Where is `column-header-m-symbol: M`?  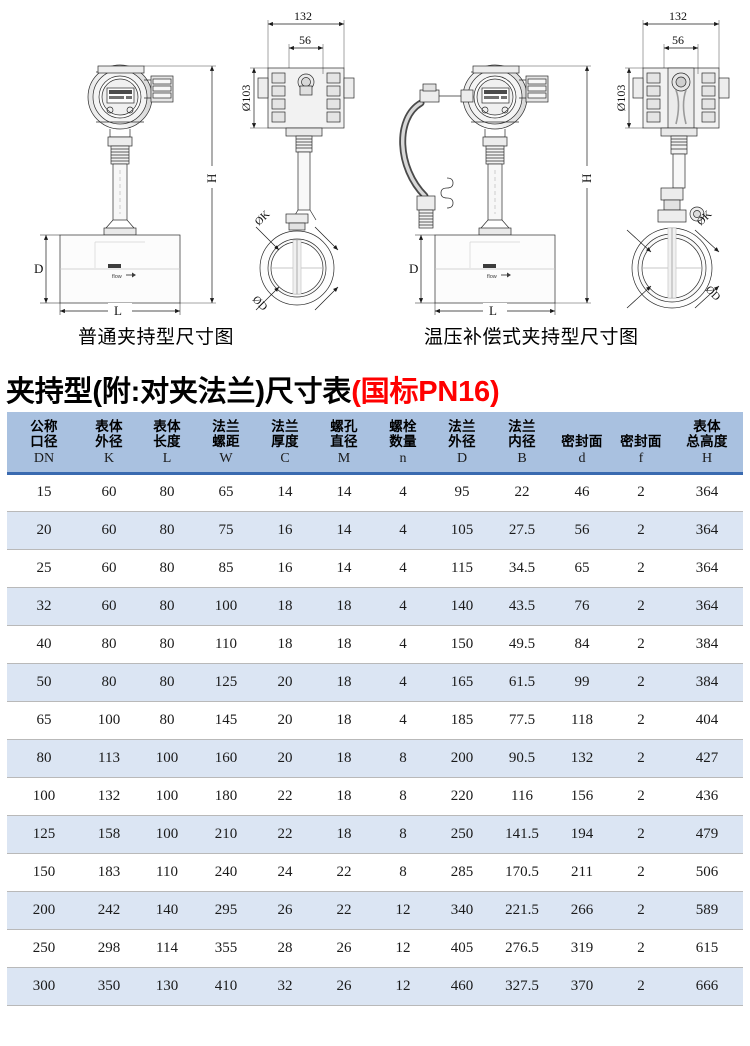 column-header-m-symbol: M is located at coordinates (344, 459).